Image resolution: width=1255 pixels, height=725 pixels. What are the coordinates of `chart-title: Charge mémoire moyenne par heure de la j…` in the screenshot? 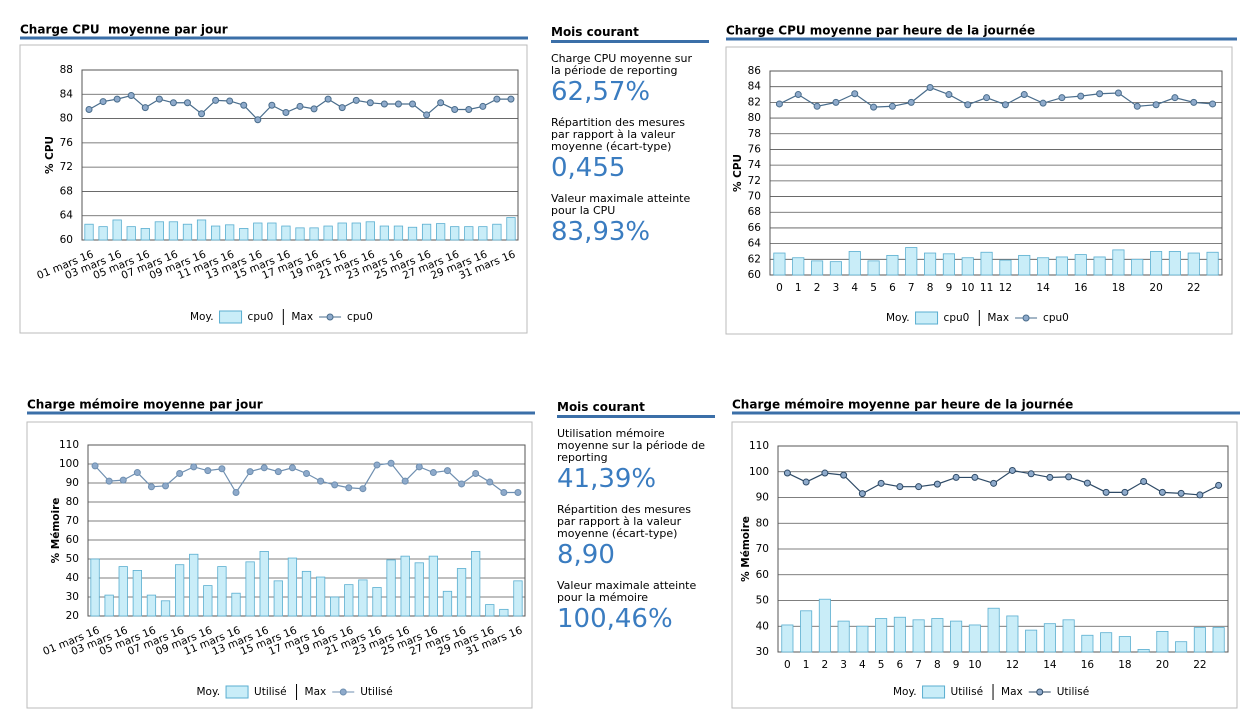 It's located at (902, 405).